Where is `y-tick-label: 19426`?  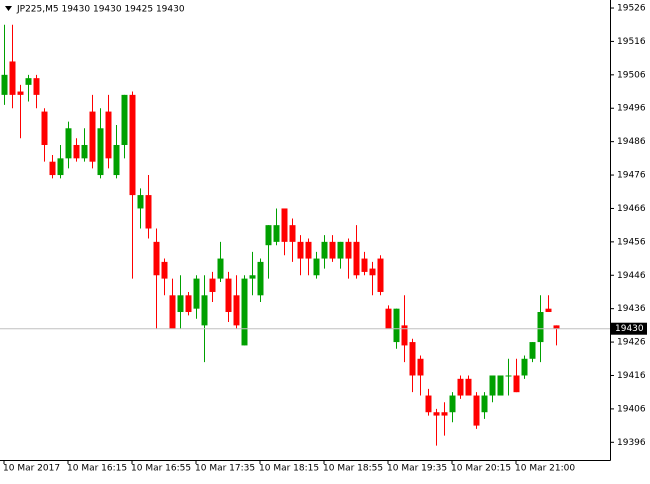 y-tick-label: 19426 is located at coordinates (631, 343).